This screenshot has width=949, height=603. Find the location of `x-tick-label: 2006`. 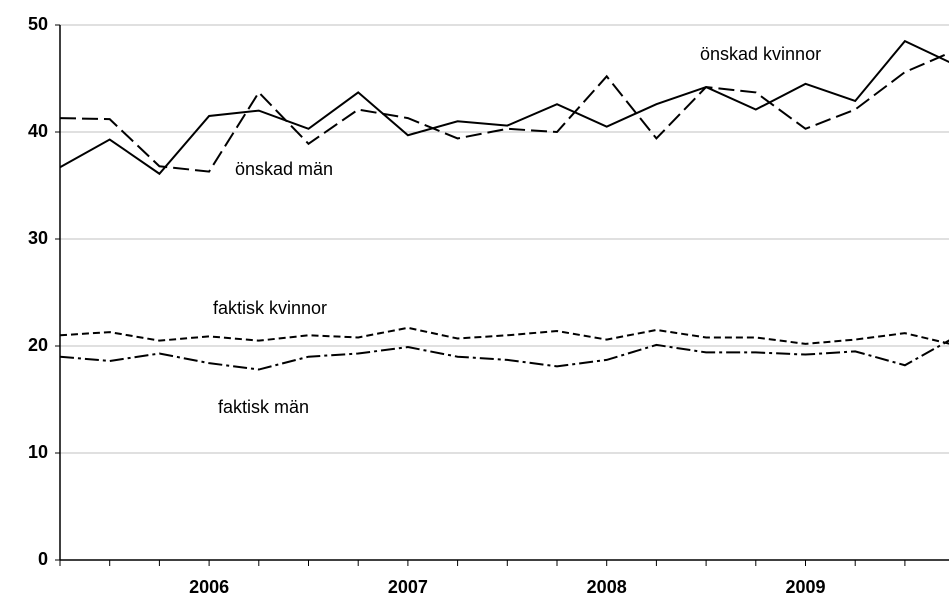

x-tick-label: 2006 is located at coordinates (209, 587).